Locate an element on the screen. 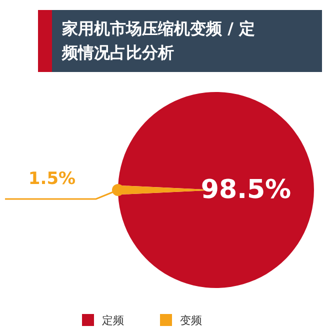 The height and width of the screenshot is (335, 326). chart-title: 家用机市场压缩机变频 / 定频情况占比分析 is located at coordinates (158, 40).